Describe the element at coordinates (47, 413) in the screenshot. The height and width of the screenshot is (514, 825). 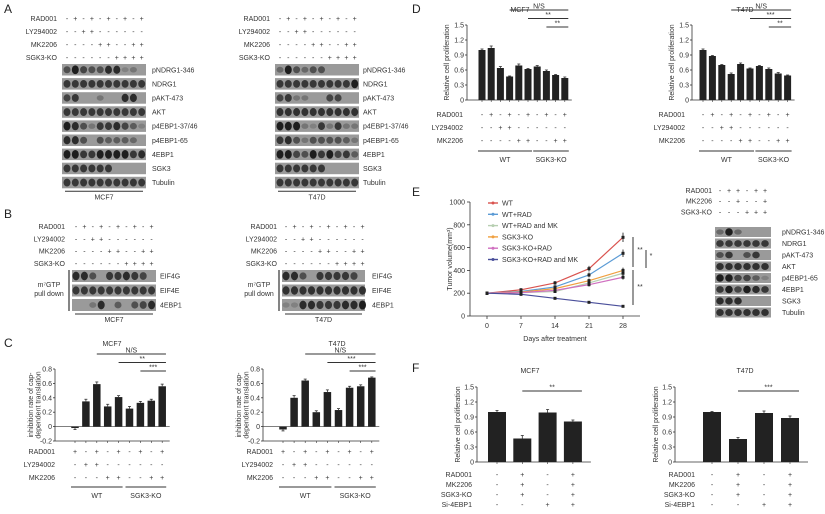
I see `y-tick-label: 0.2` at that location.